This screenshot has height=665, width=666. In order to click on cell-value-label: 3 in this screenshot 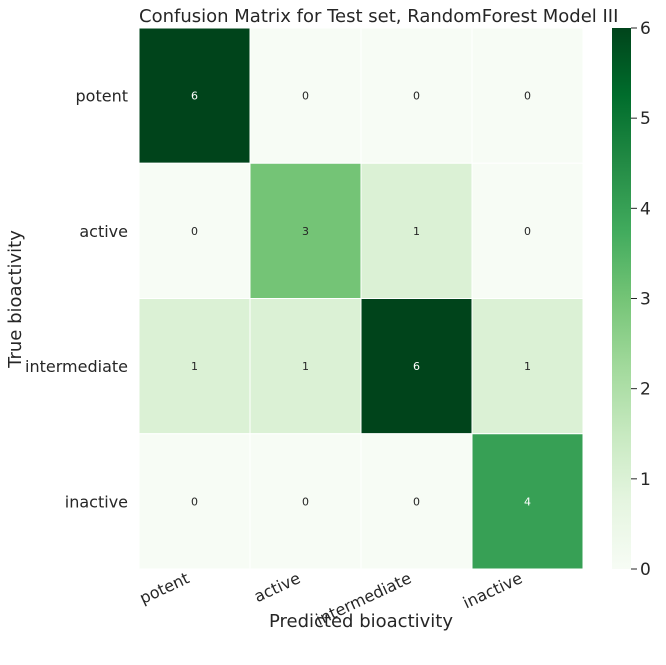, I will do `click(305, 231)`.